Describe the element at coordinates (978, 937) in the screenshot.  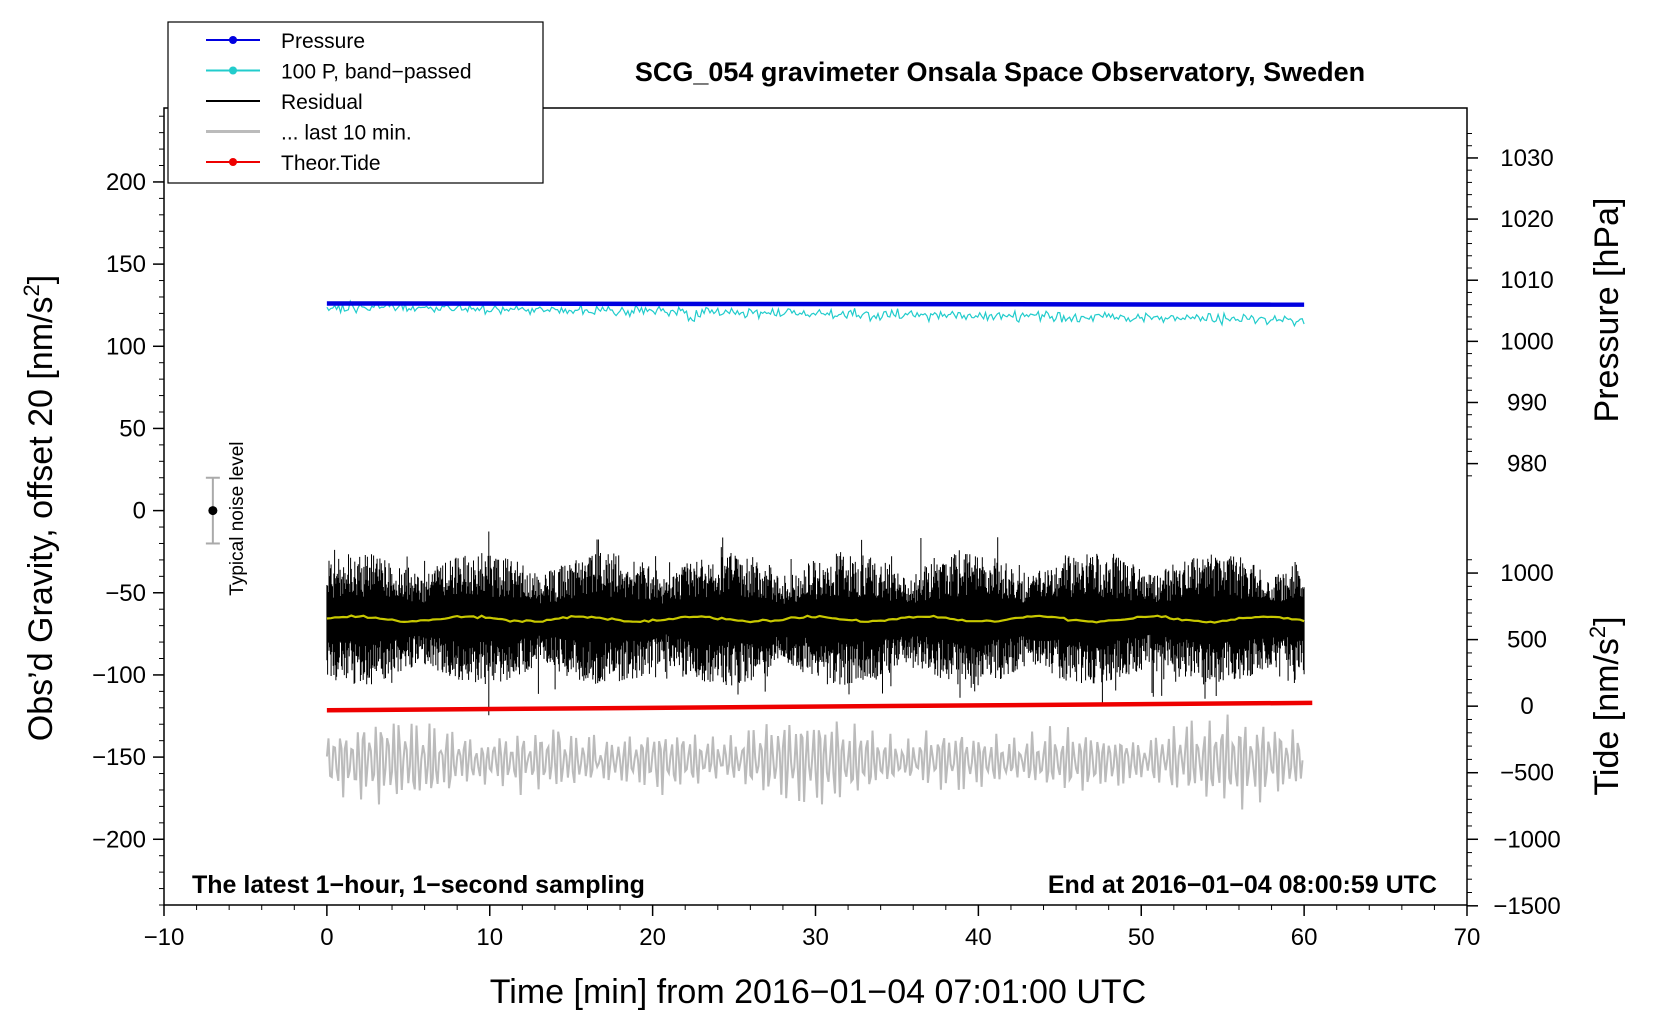
I see `x-tick-label: 40` at that location.